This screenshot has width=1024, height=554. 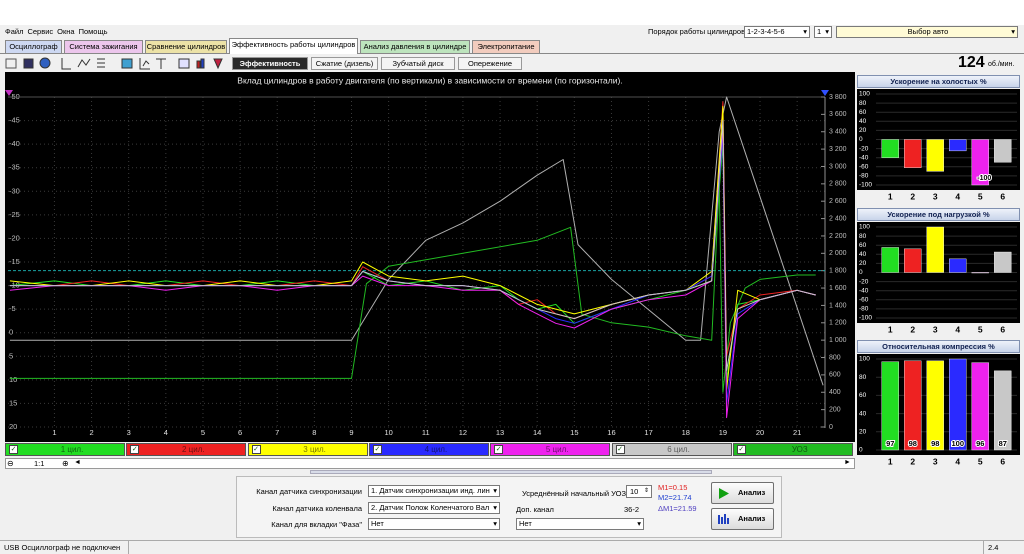 I want to click on y-tick-label: -30, so click(x=14, y=190).